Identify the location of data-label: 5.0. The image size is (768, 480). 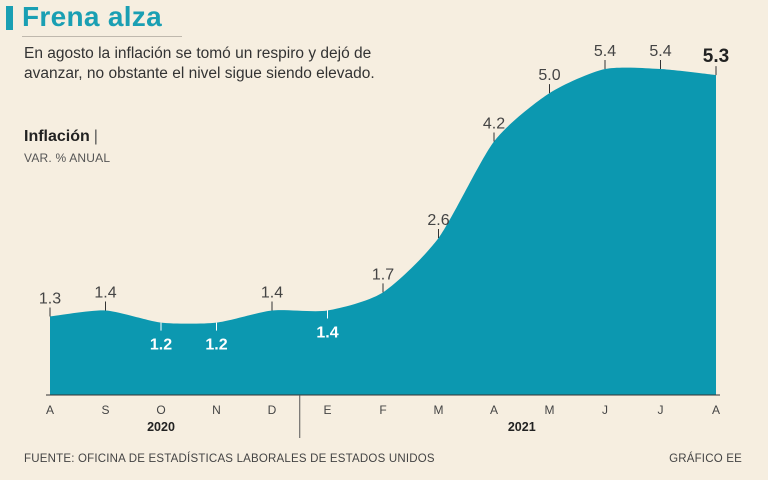
(549, 75).